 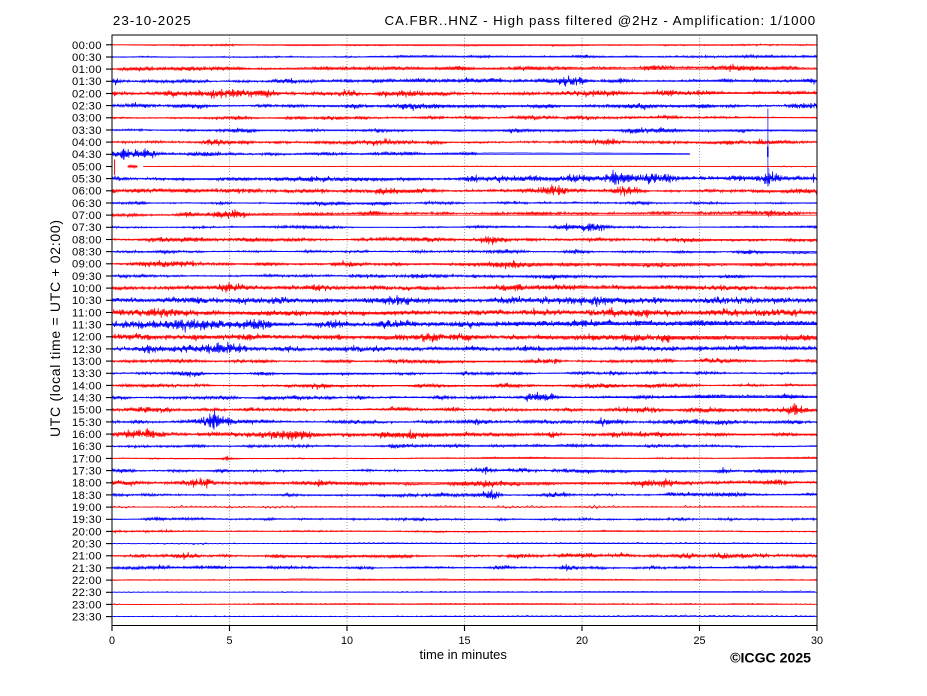 What do you see at coordinates (87, 277) in the screenshot?
I see `svg-text: 09:30` at bounding box center [87, 277].